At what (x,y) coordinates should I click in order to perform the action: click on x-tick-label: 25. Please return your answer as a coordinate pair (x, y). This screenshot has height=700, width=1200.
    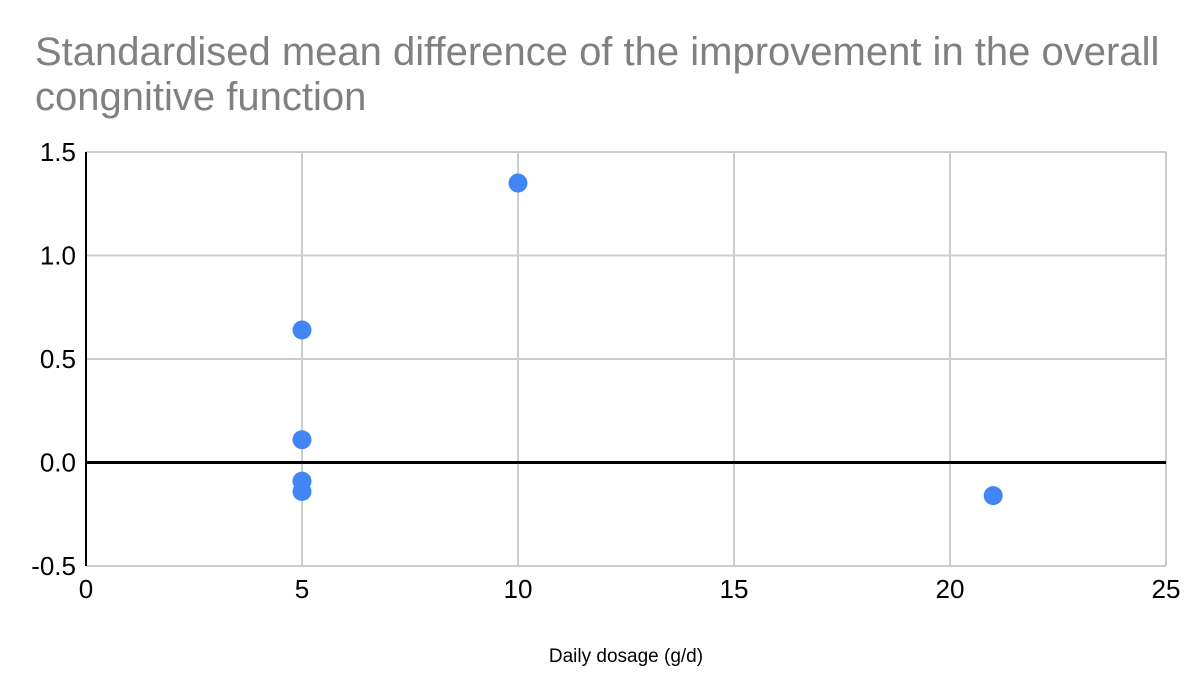
    Looking at the image, I should click on (1166, 589).